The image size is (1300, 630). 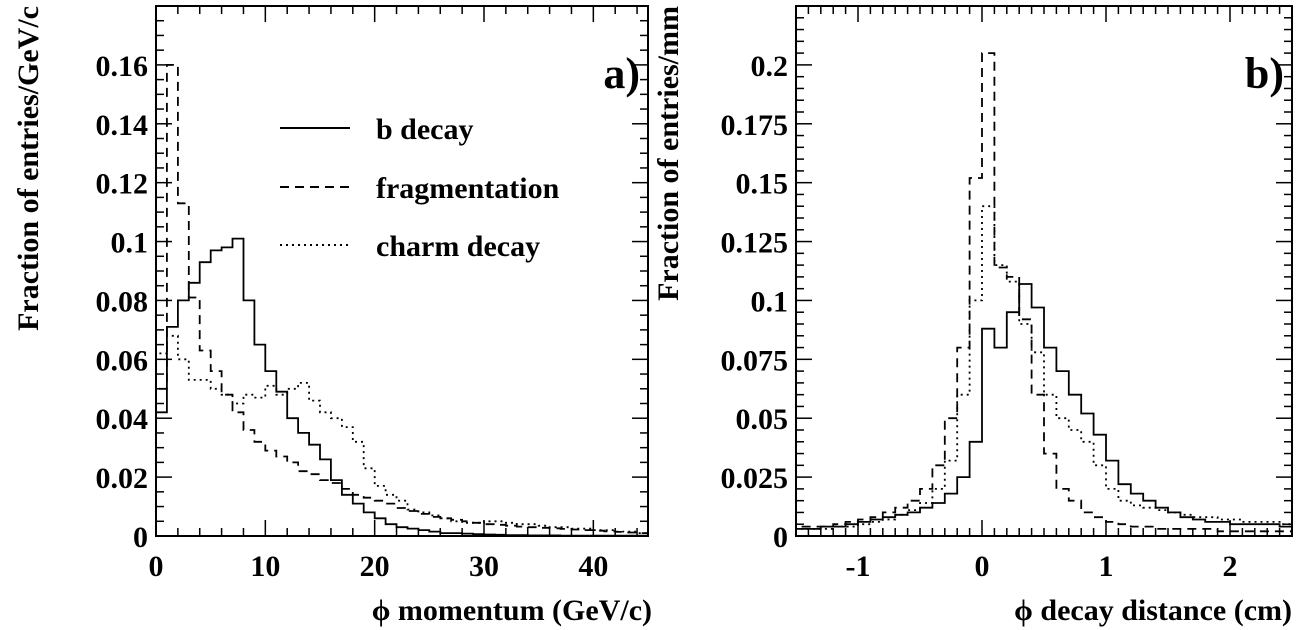 I want to click on panel-a-y-tick-label: 0.06, so click(x=122, y=360).